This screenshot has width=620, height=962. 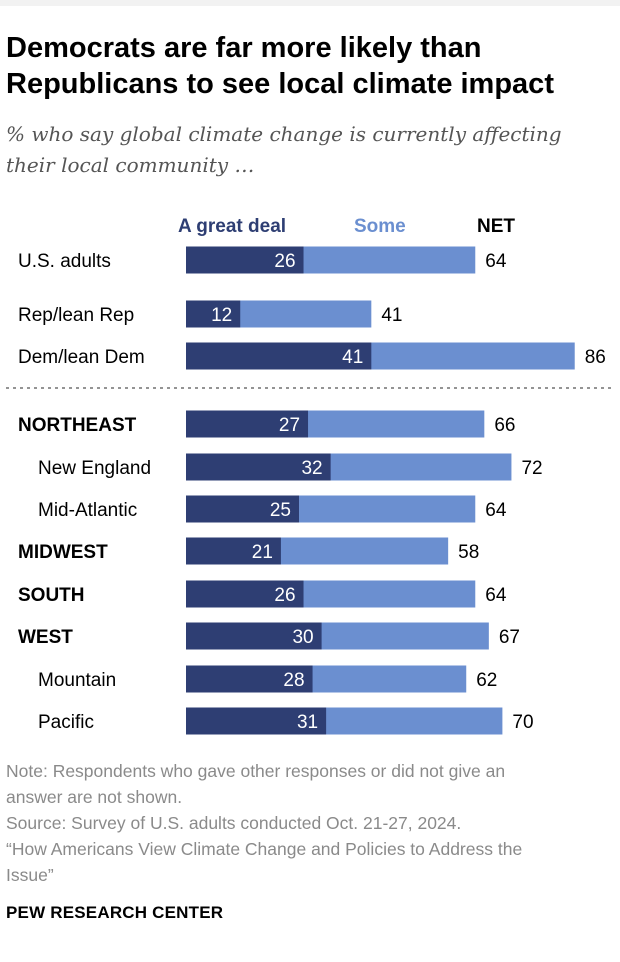 What do you see at coordinates (77, 425) in the screenshot?
I see `category-label: NORTHEAST` at bounding box center [77, 425].